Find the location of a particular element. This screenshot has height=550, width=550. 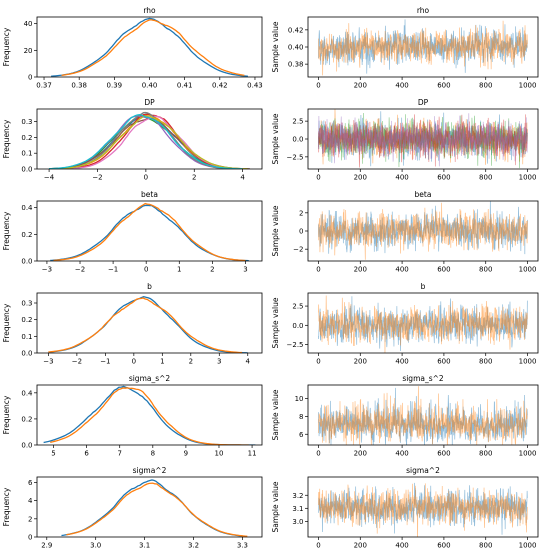

x-tick-label: 3.0 is located at coordinates (95, 546).